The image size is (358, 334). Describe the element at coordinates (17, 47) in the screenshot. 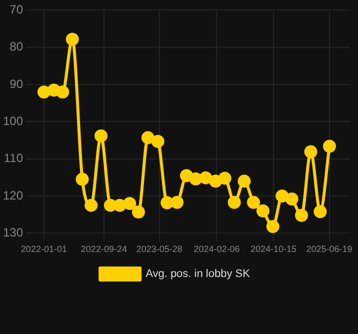

I see `y-tick-label: 80` at that location.